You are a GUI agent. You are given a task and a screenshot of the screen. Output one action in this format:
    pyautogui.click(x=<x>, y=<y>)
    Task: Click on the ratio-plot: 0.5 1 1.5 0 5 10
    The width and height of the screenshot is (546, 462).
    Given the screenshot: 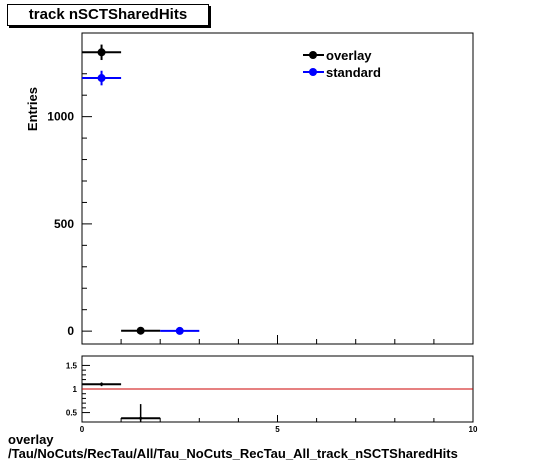 What is the action you would take?
    pyautogui.click(x=272, y=394)
    